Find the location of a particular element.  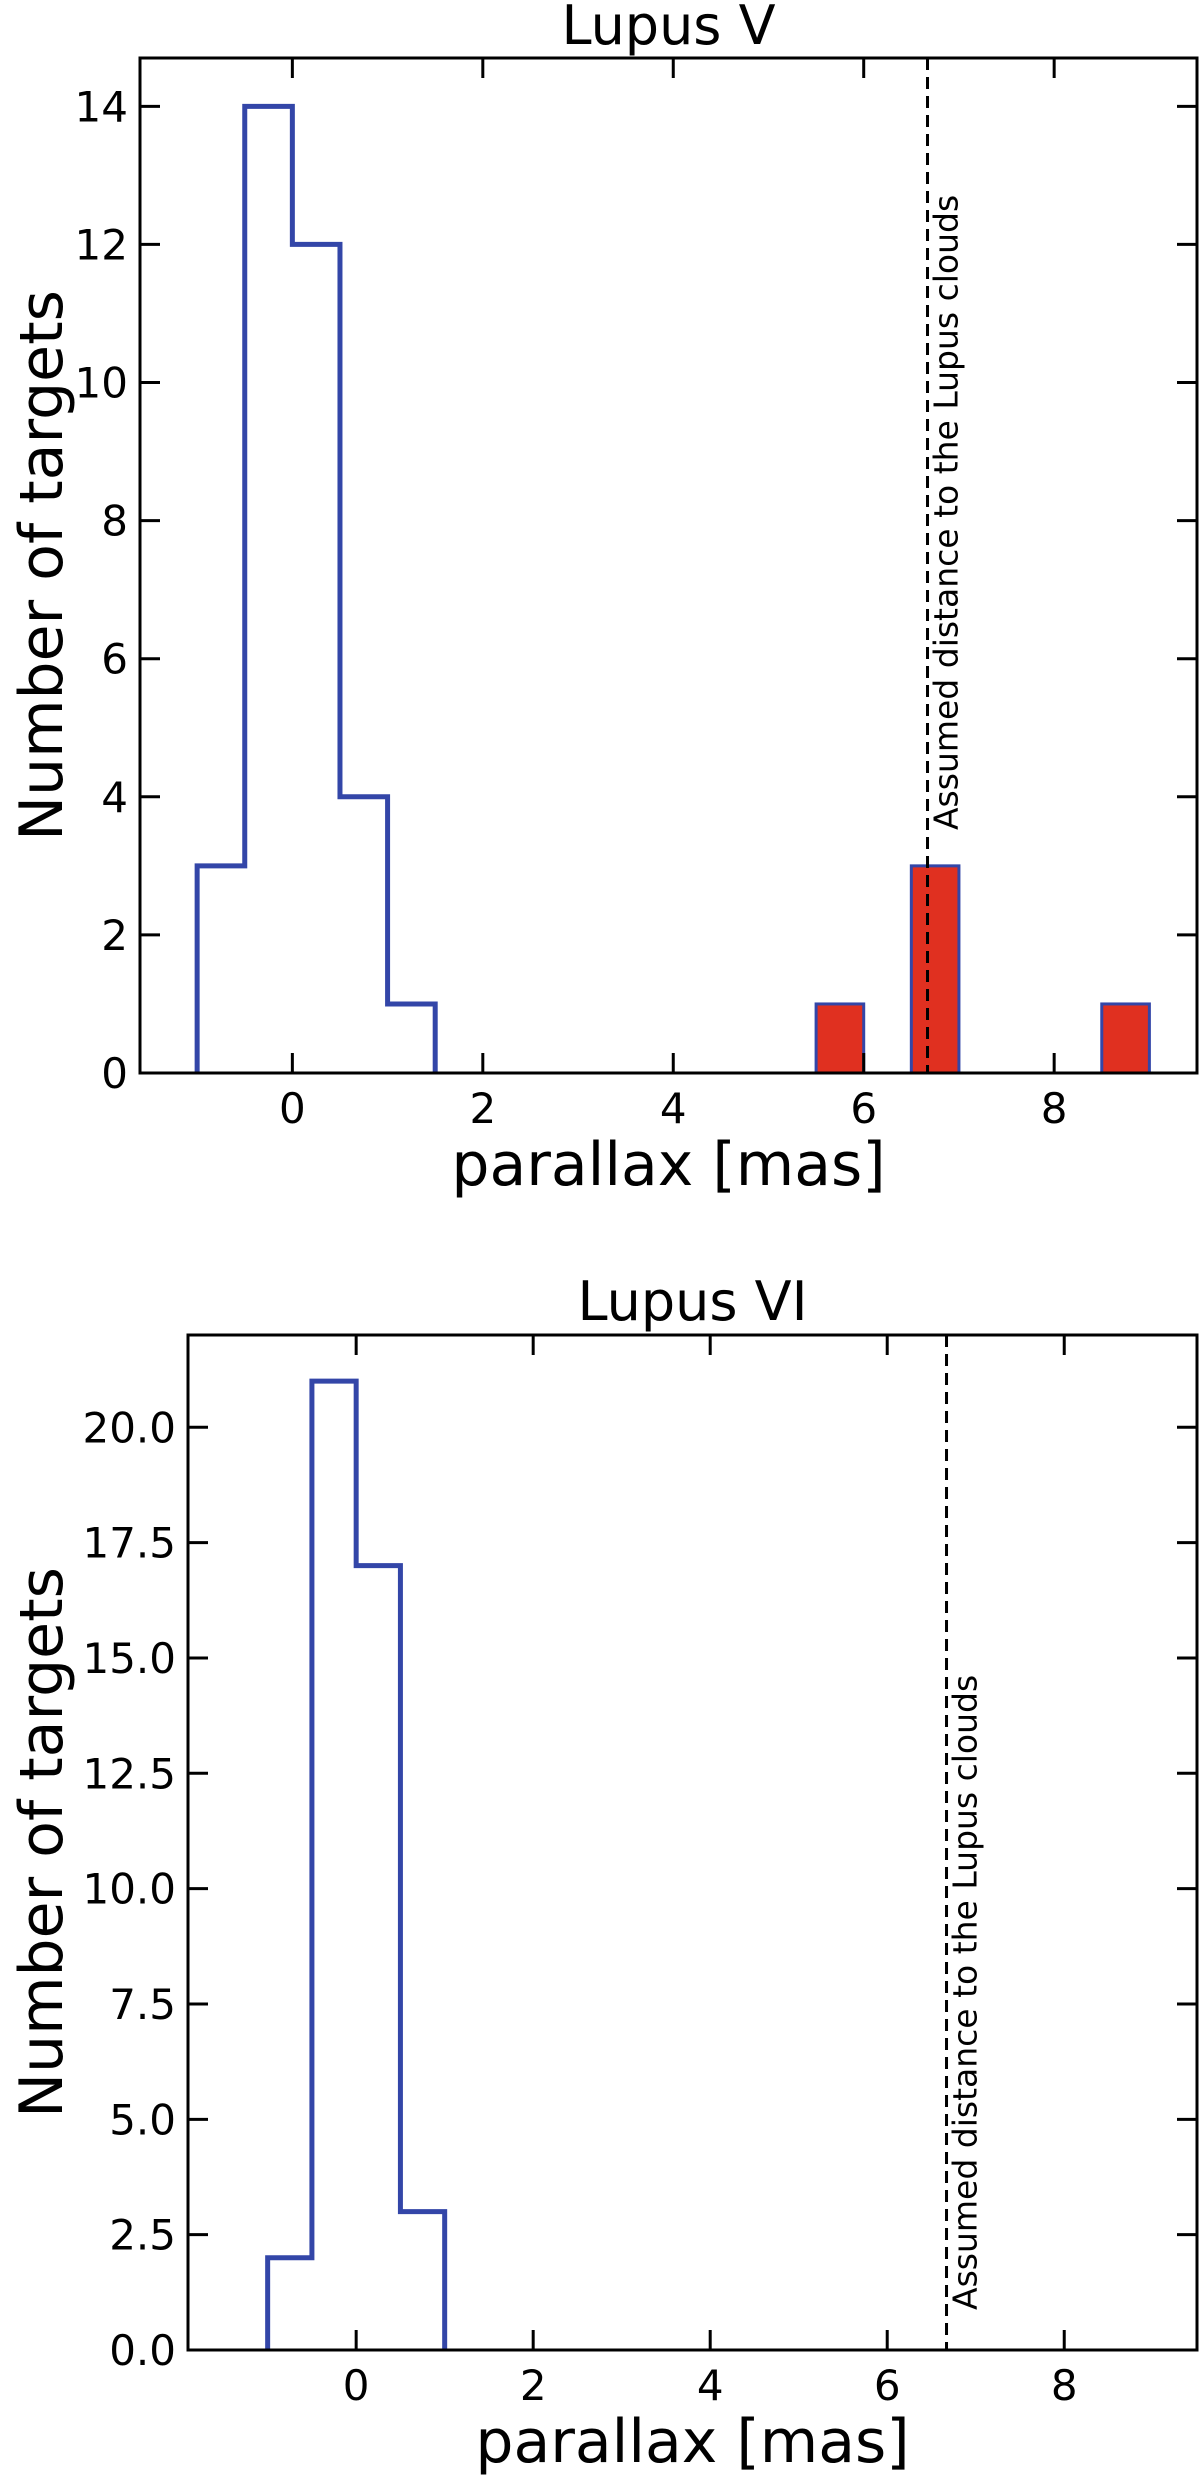

y-tick-label: 10.0 is located at coordinates (129, 1889).